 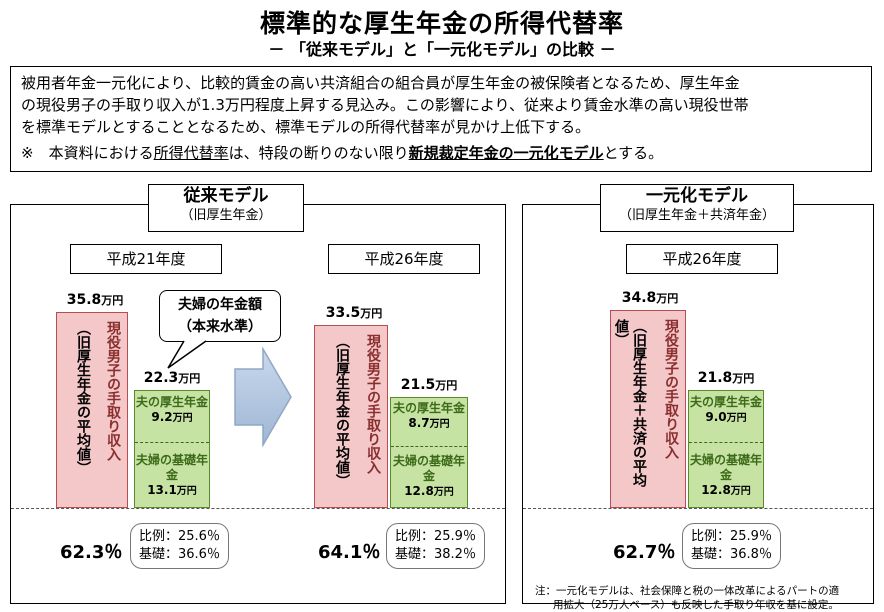 What do you see at coordinates (630, 403) in the screenshot?
I see `income-bar-sublabel: （旧厚生年金＋共済の平均値）` at bounding box center [630, 403].